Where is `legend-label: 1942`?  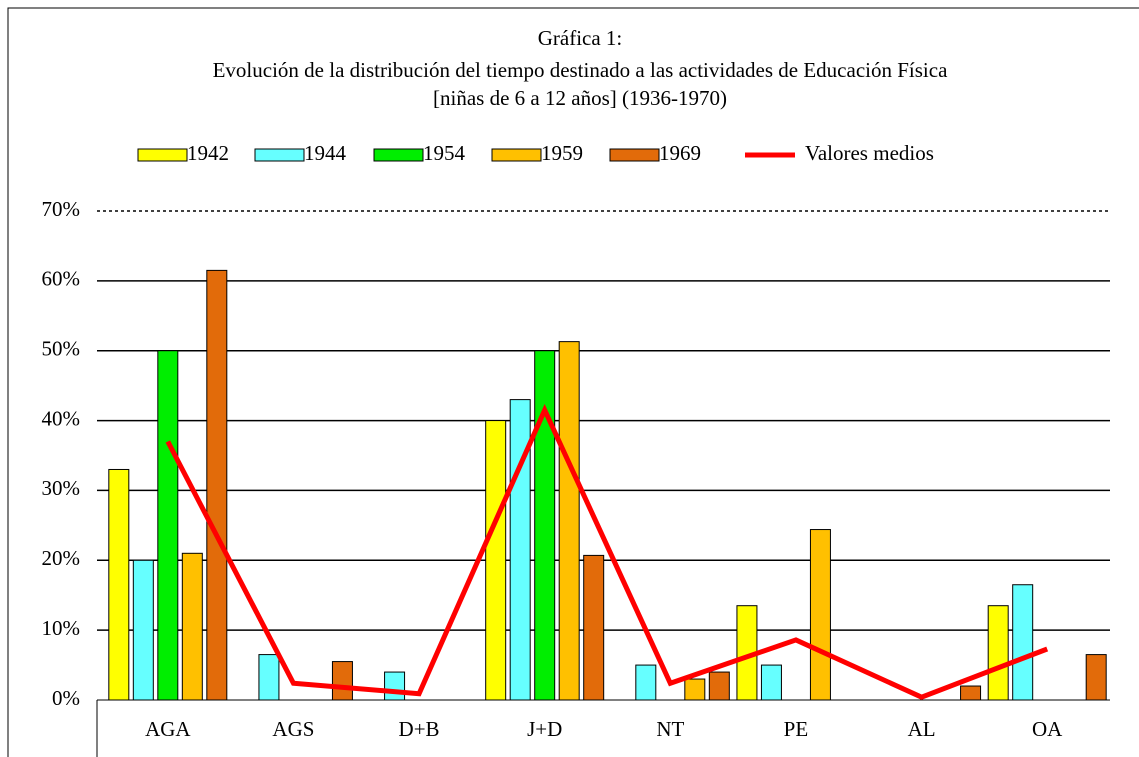 legend-label: 1942 is located at coordinates (208, 153).